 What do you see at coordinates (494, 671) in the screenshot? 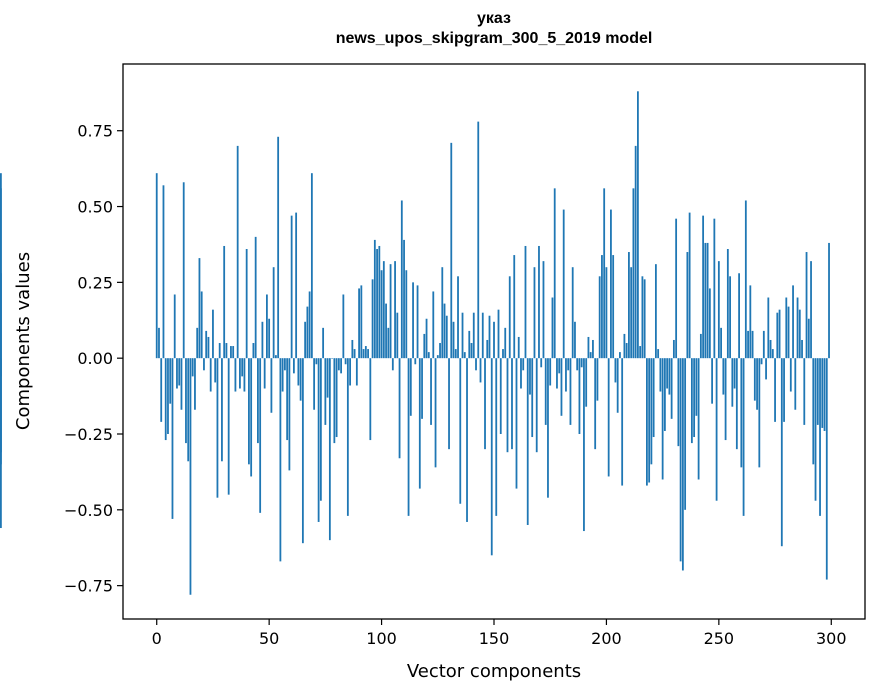
I see `x-axis-label: Vector components` at bounding box center [494, 671].